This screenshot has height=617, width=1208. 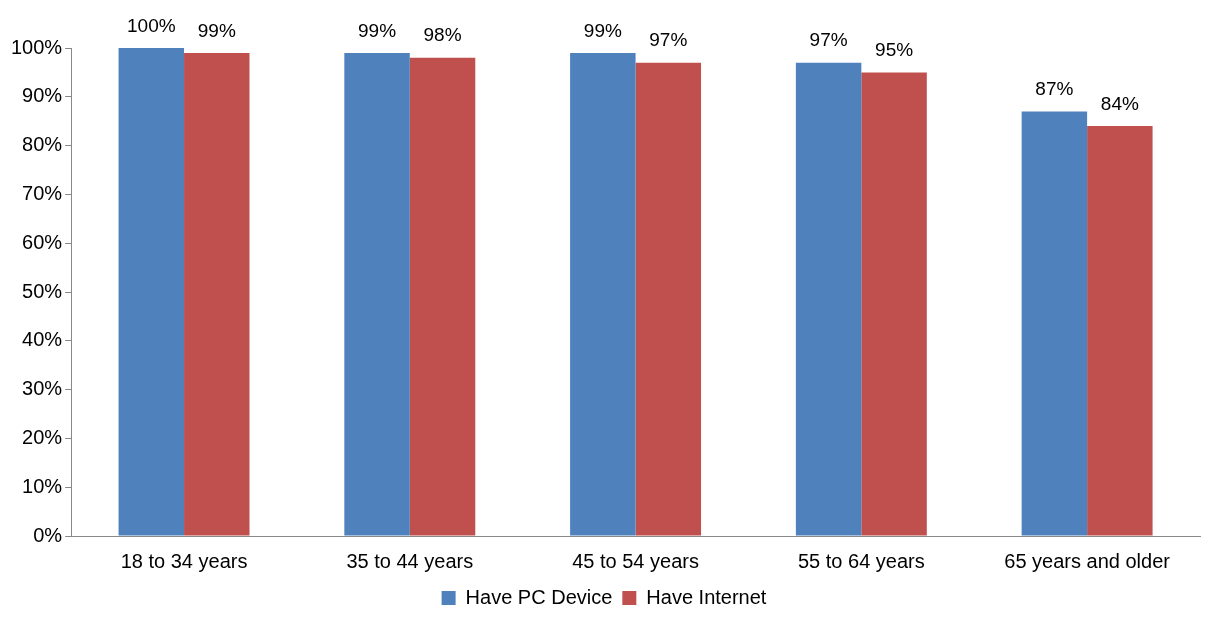 What do you see at coordinates (42, 436) in the screenshot?
I see `y-tick-label: 20%` at bounding box center [42, 436].